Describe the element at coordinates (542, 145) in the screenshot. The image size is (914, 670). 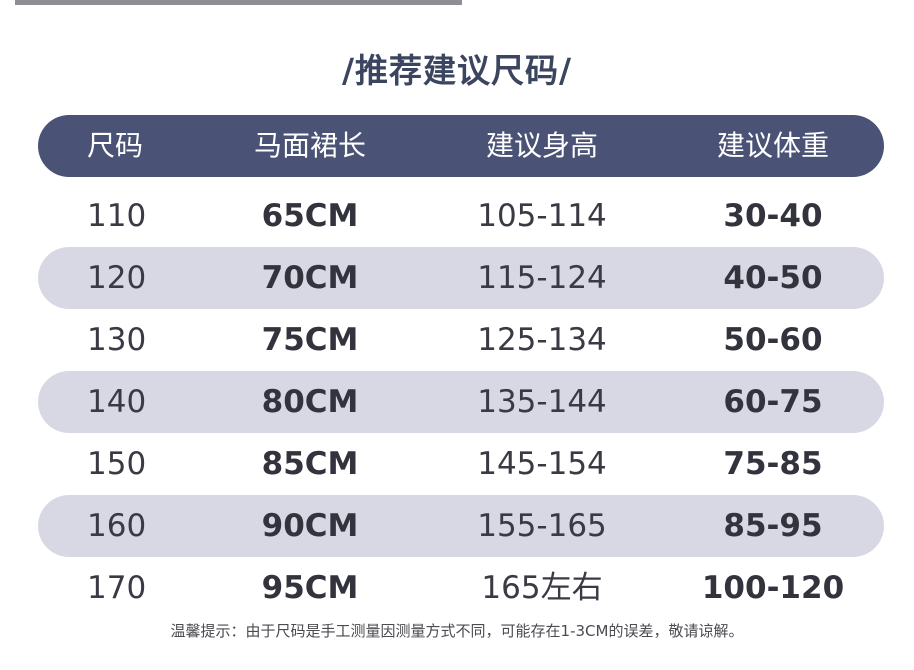
I see `header-text: 建议身高` at that location.